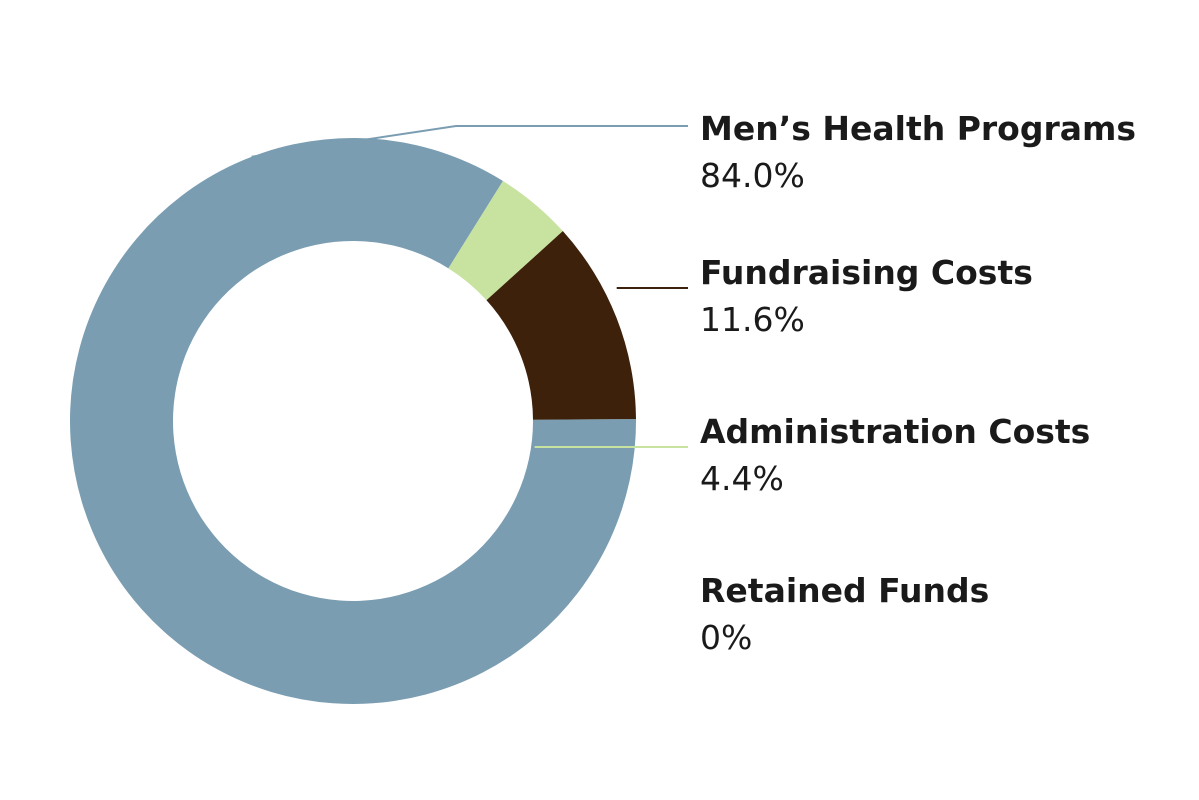  I want to click on legend-label-mens-health-programs: Men’s Health Programs, so click(918, 128).